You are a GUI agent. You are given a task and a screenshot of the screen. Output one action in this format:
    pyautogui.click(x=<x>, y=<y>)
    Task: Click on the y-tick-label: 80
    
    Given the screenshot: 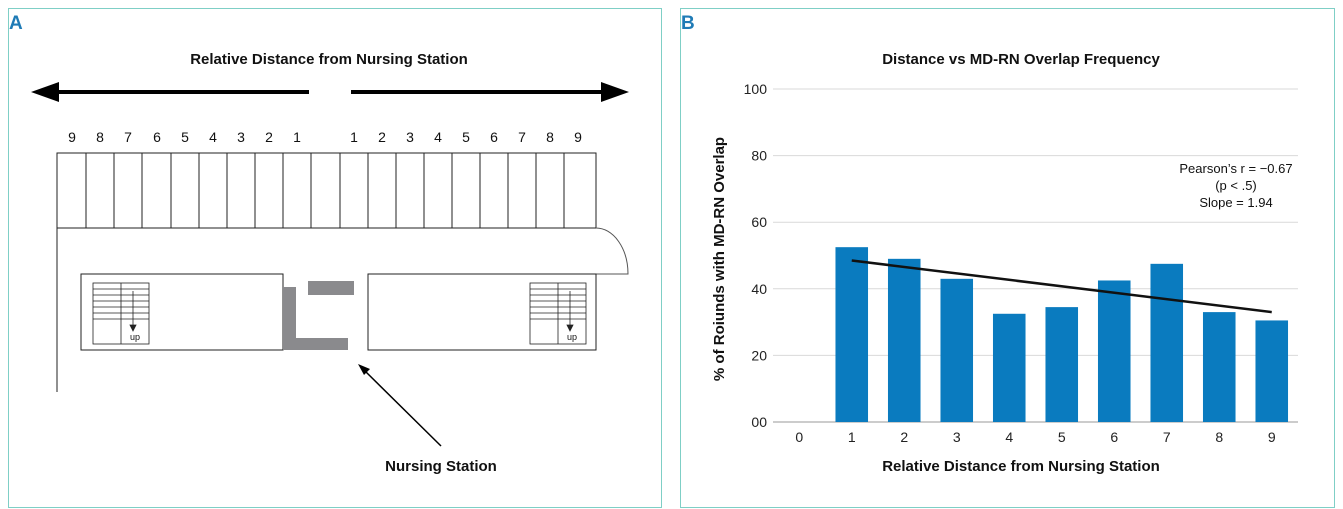 What is the action you would take?
    pyautogui.click(x=759, y=156)
    